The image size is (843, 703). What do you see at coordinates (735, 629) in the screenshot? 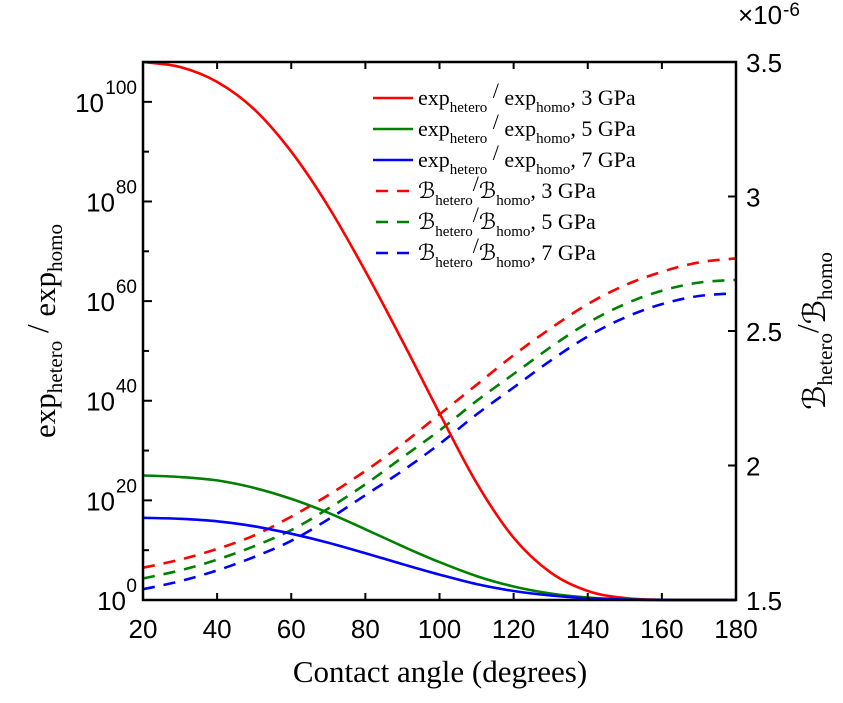
I see `x-tick-label: 180` at bounding box center [735, 629].